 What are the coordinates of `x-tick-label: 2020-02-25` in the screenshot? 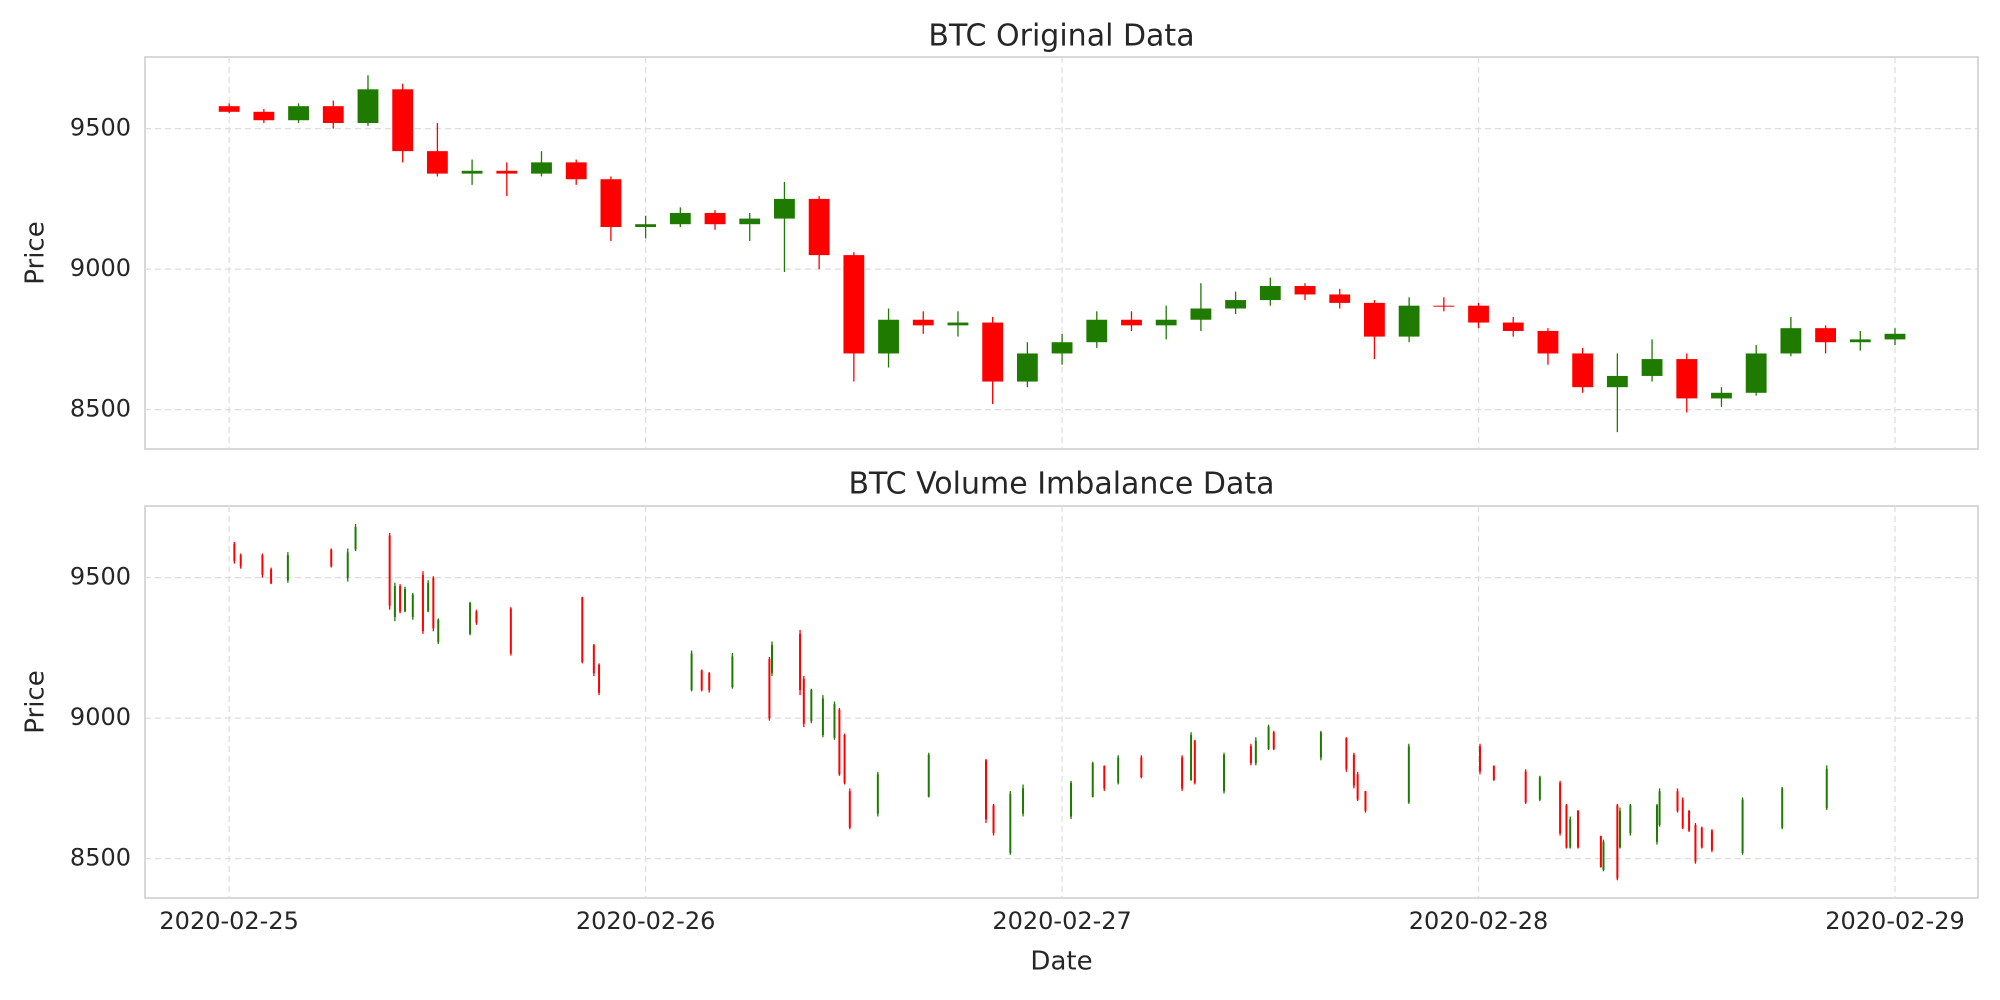 It's located at (228, 921).